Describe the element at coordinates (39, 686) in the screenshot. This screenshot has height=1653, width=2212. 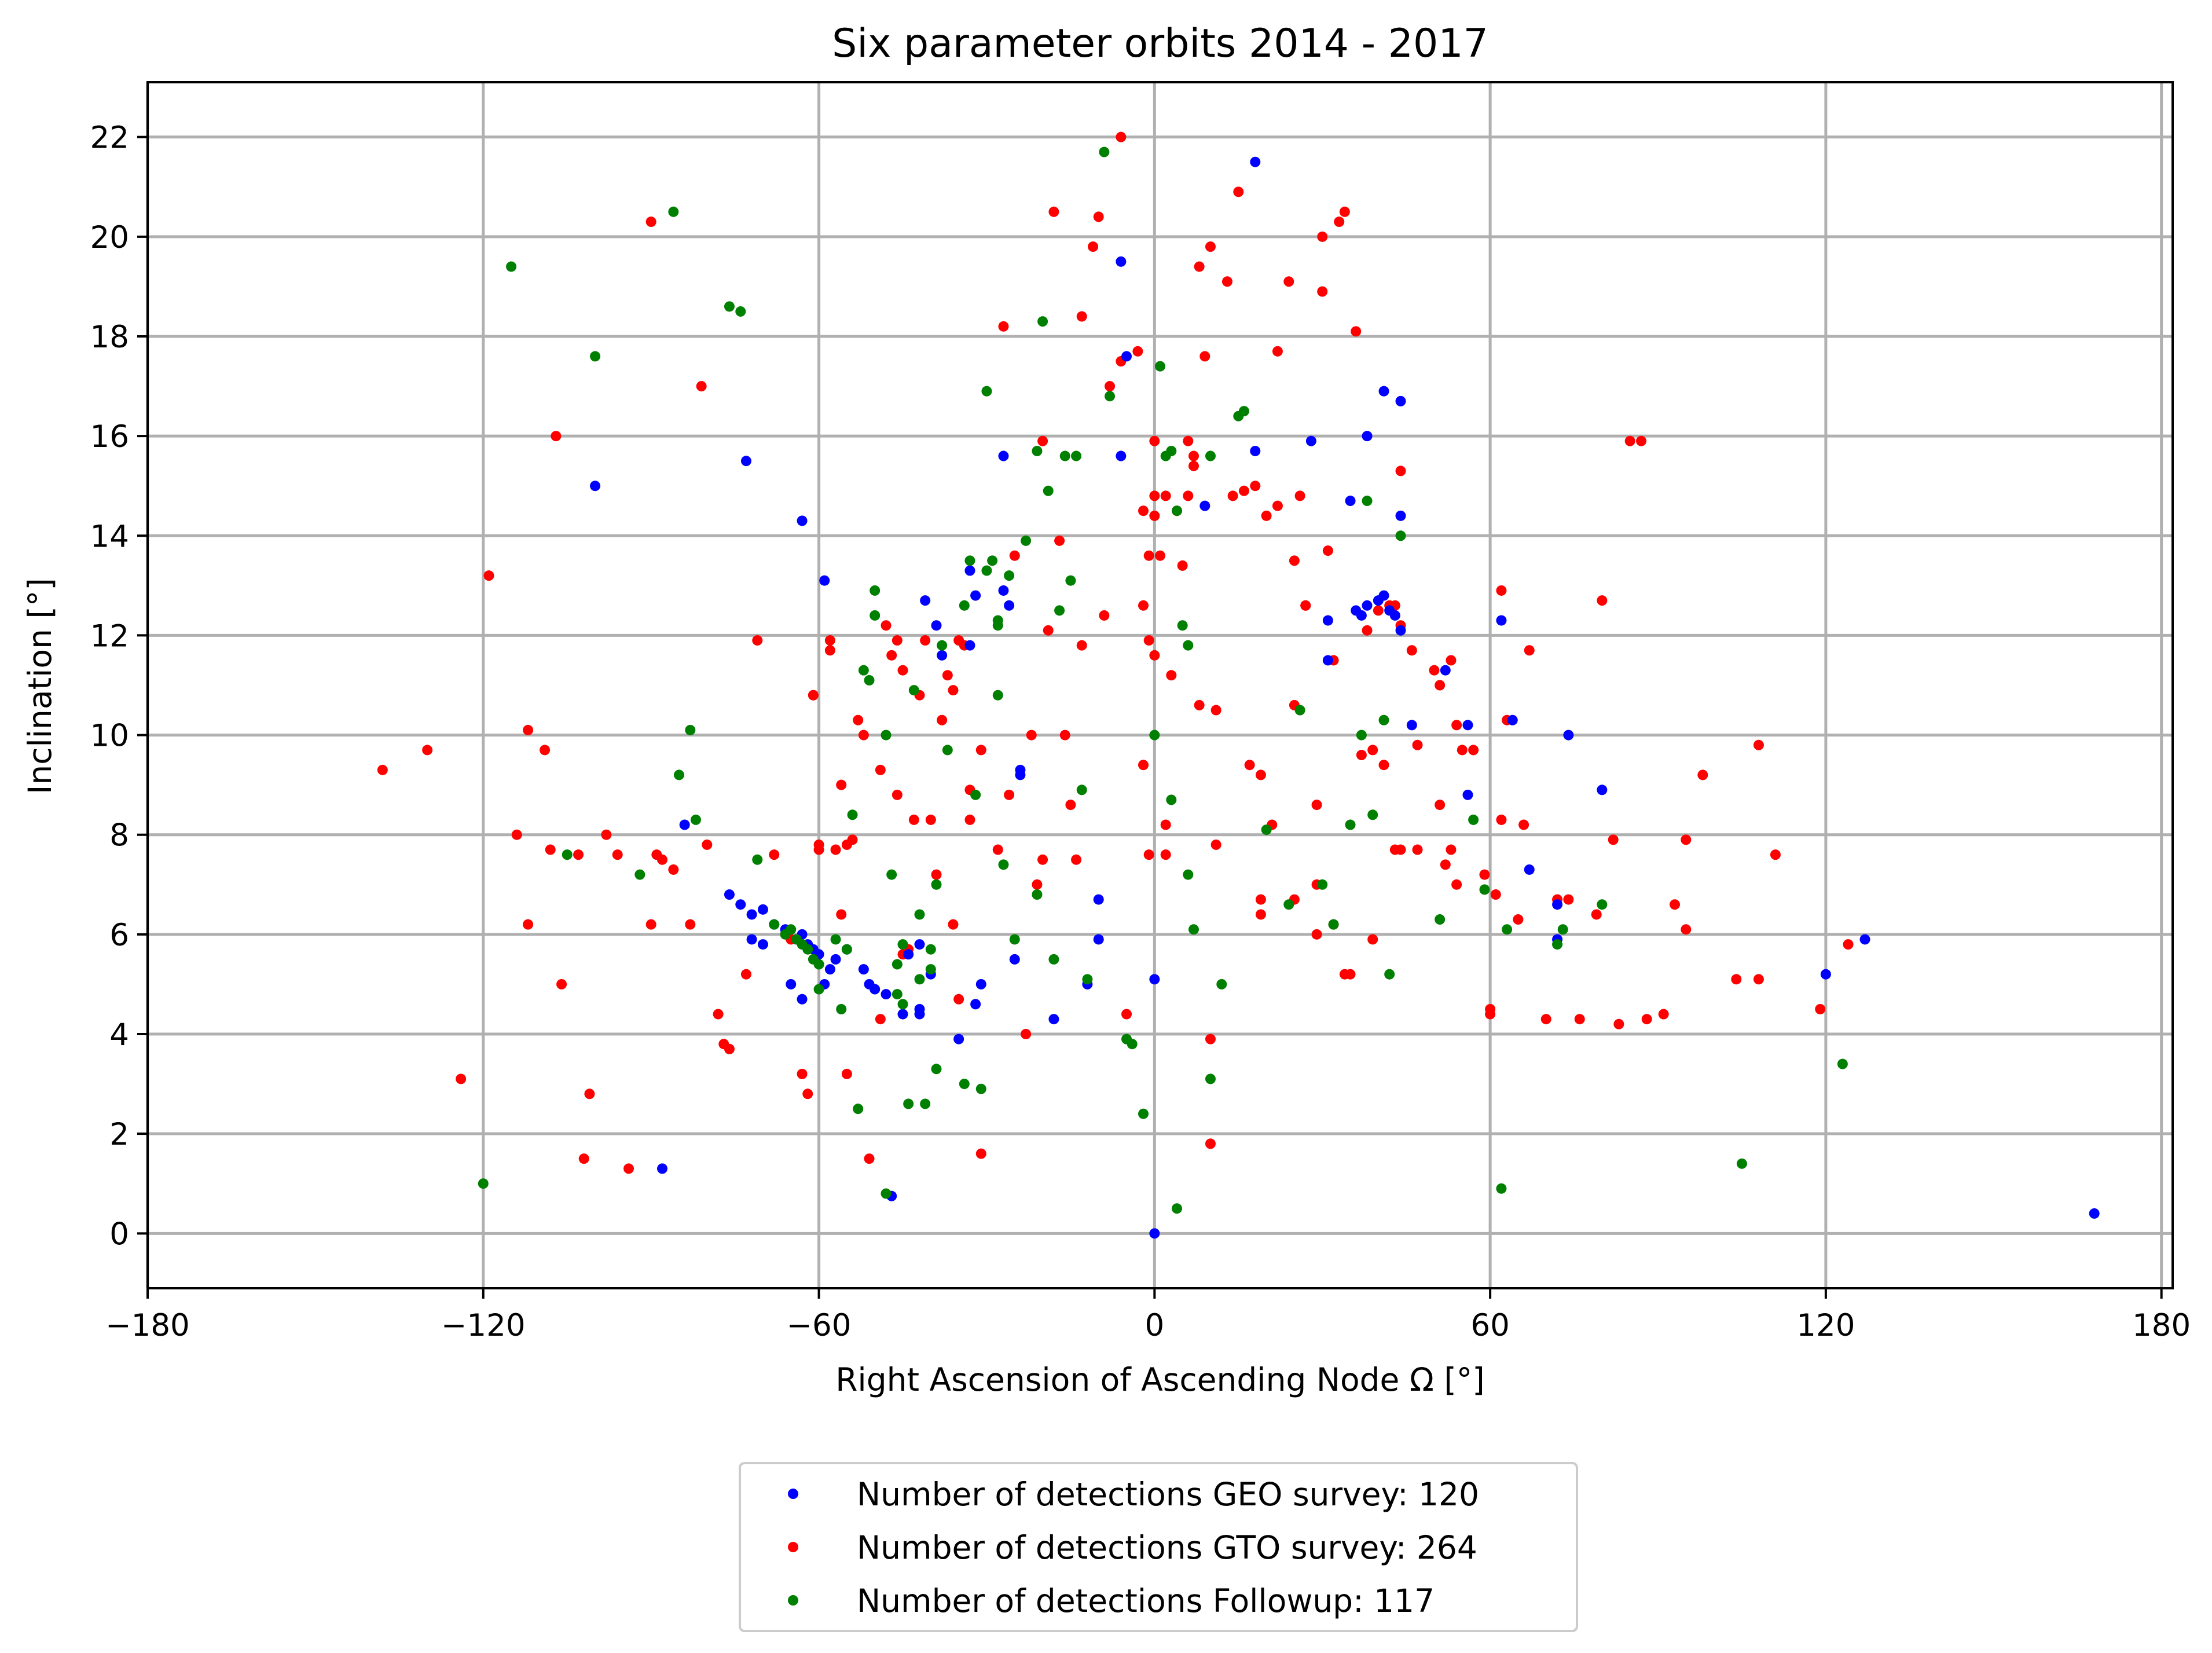
I see `y-axis-label: Inclination [°]` at that location.